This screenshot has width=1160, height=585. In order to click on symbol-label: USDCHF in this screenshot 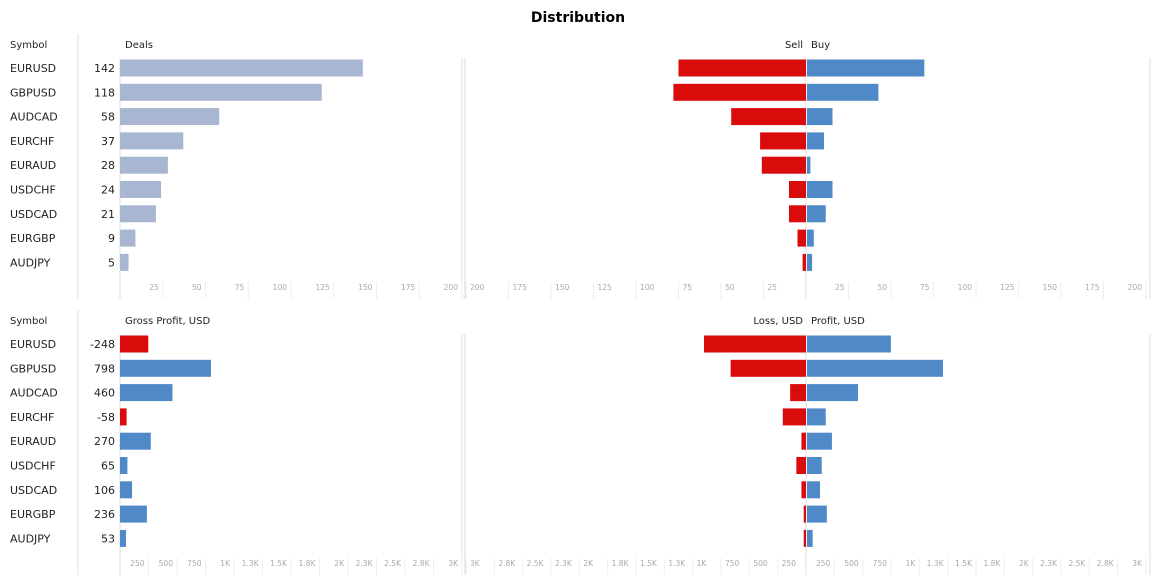, I will do `click(33, 190)`.